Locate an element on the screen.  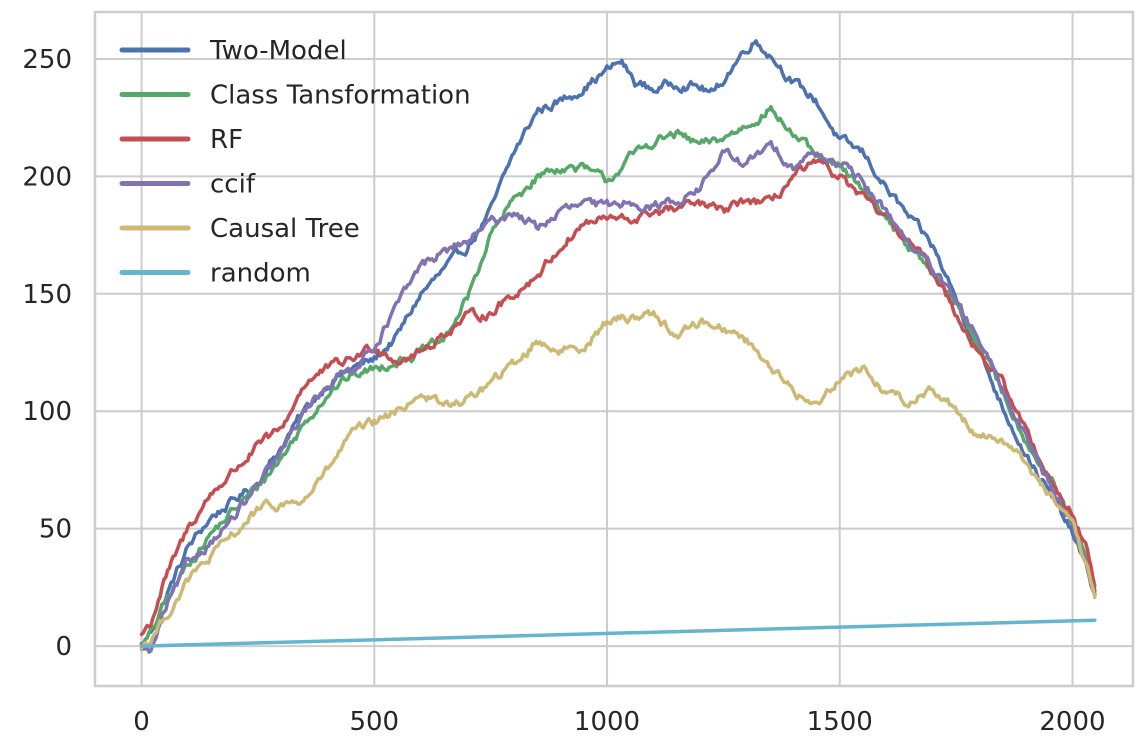
x-tick-label: 0 is located at coordinates (141, 722).